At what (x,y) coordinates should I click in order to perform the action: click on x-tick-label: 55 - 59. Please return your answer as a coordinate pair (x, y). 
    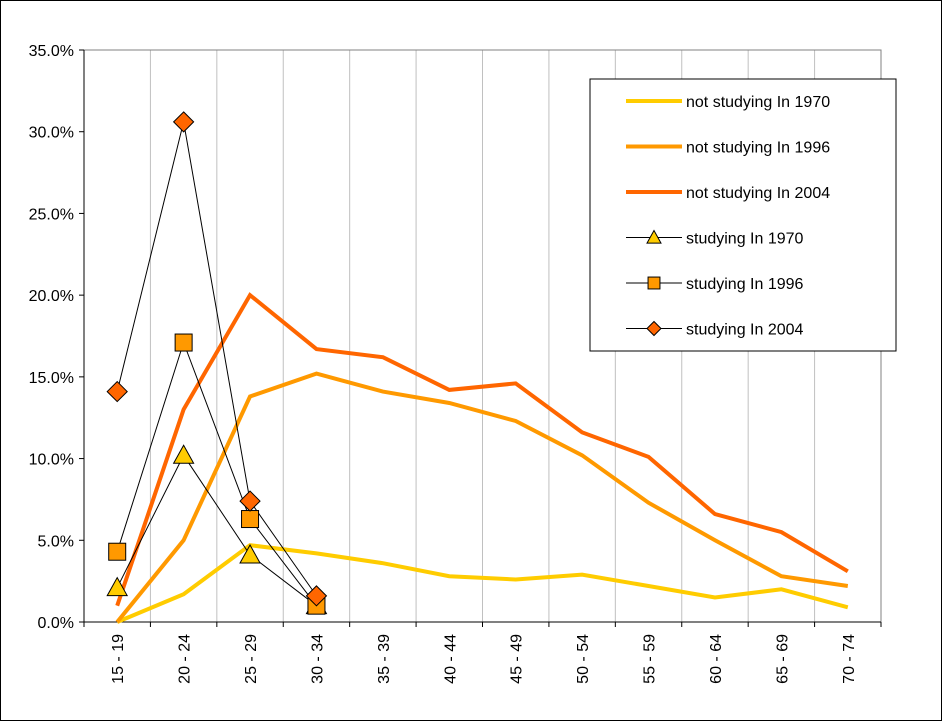
    Looking at the image, I should click on (650, 659).